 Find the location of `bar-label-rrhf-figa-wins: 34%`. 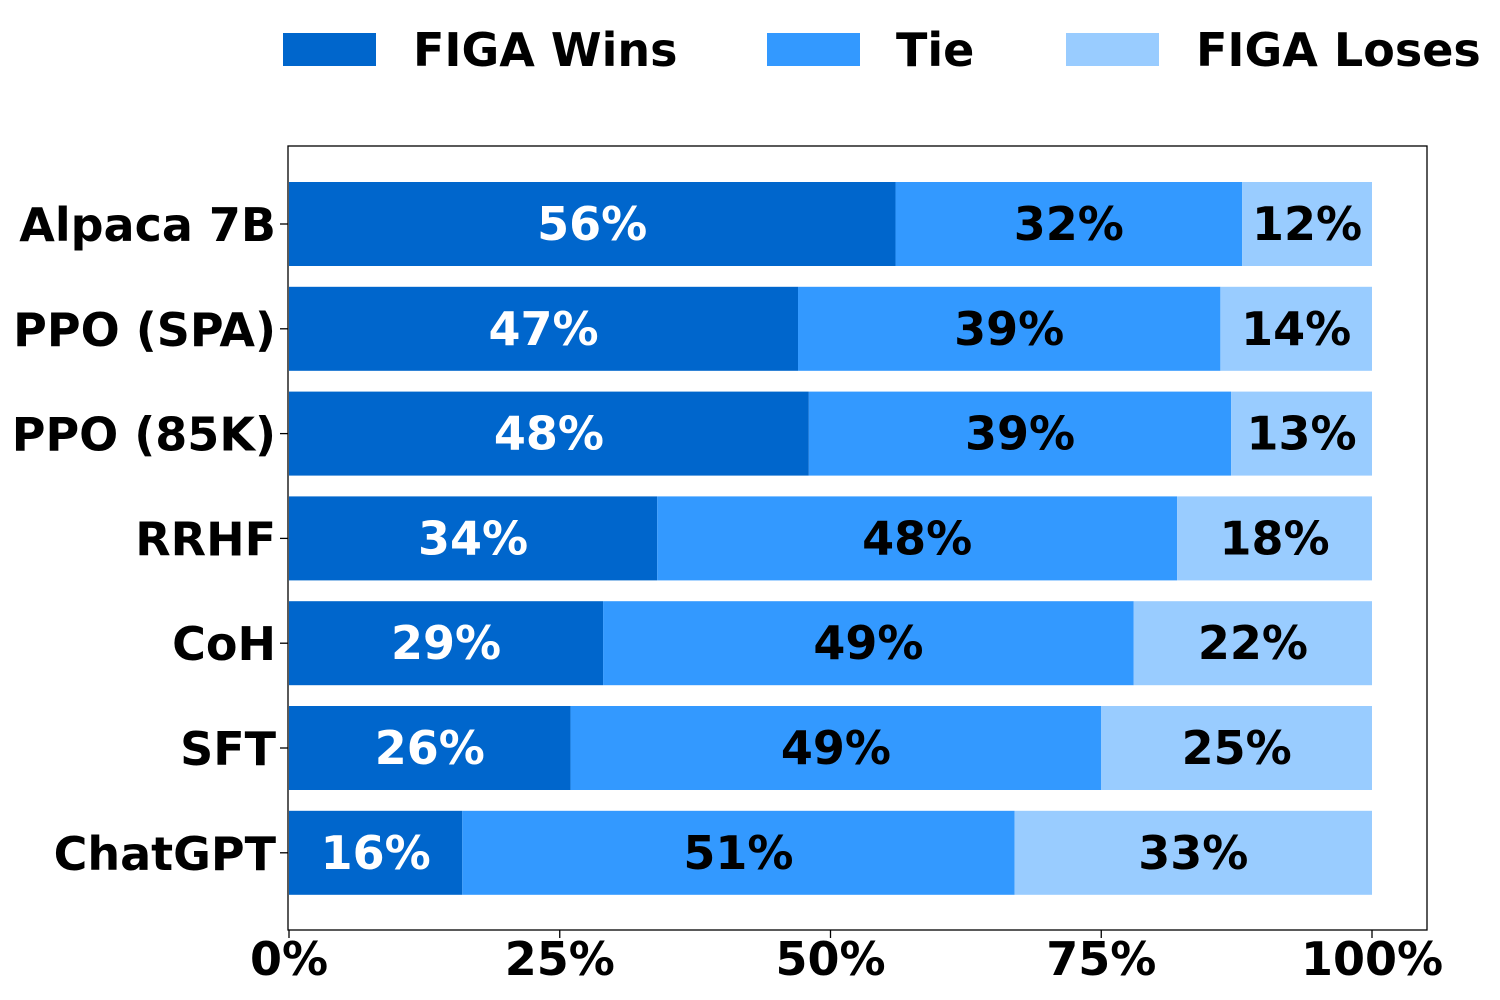

bar-label-rrhf-figa-wins: 34% is located at coordinates (473, 538).